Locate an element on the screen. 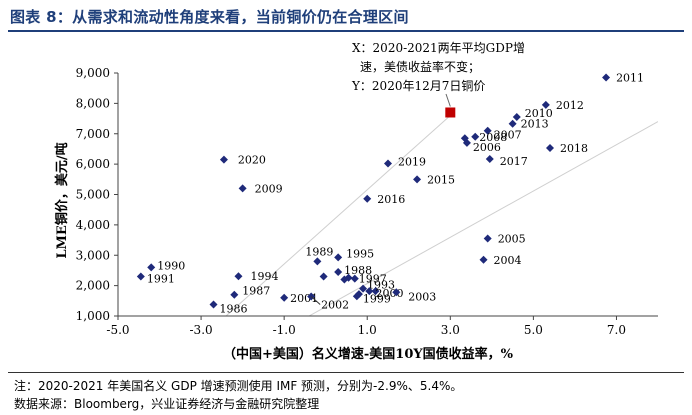 This screenshot has width=692, height=415. x-tick-label: -3.0 is located at coordinates (201, 330).